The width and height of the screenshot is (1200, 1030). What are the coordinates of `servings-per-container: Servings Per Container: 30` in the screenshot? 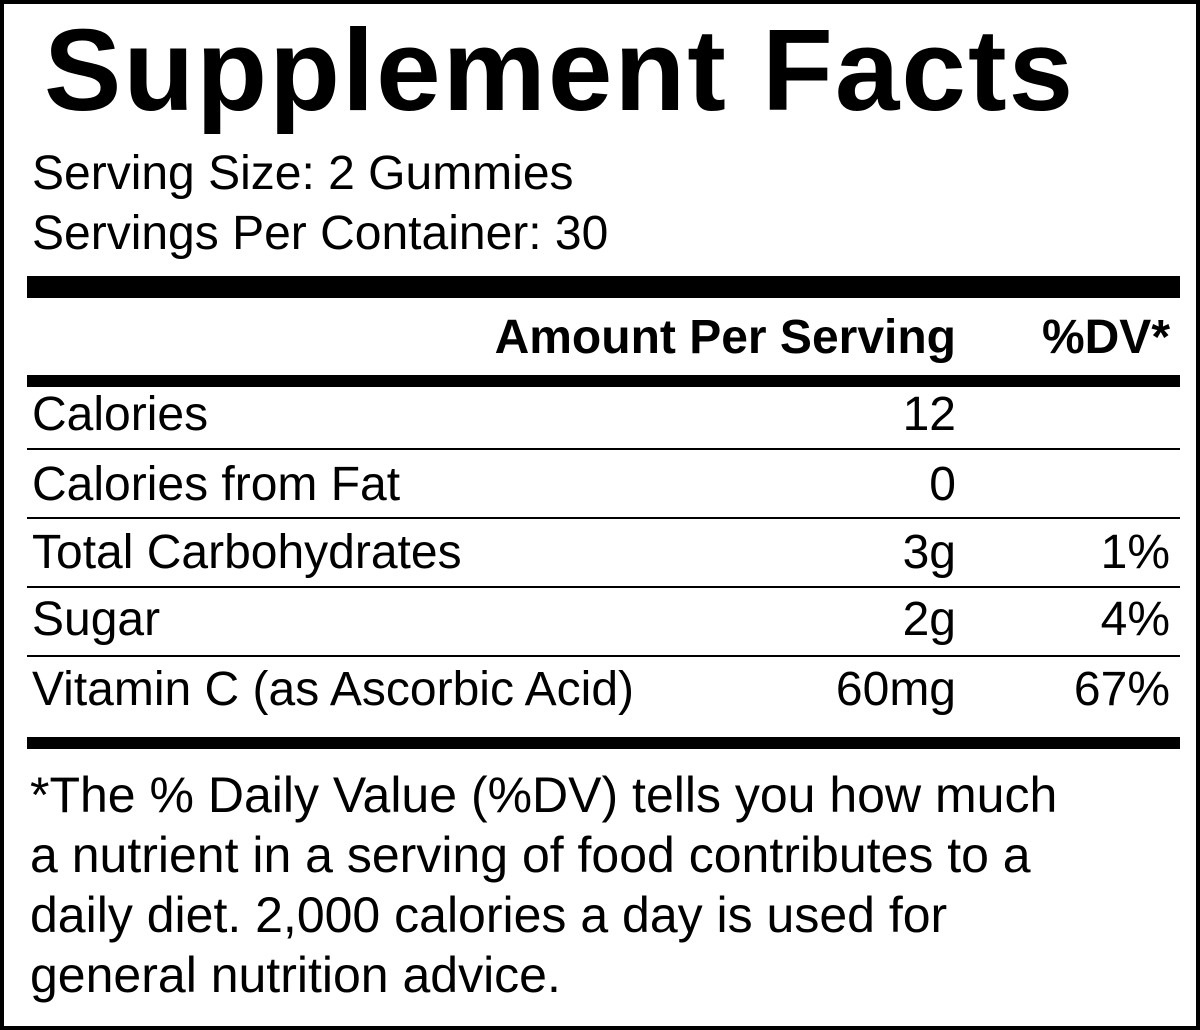 It's located at (320, 233).